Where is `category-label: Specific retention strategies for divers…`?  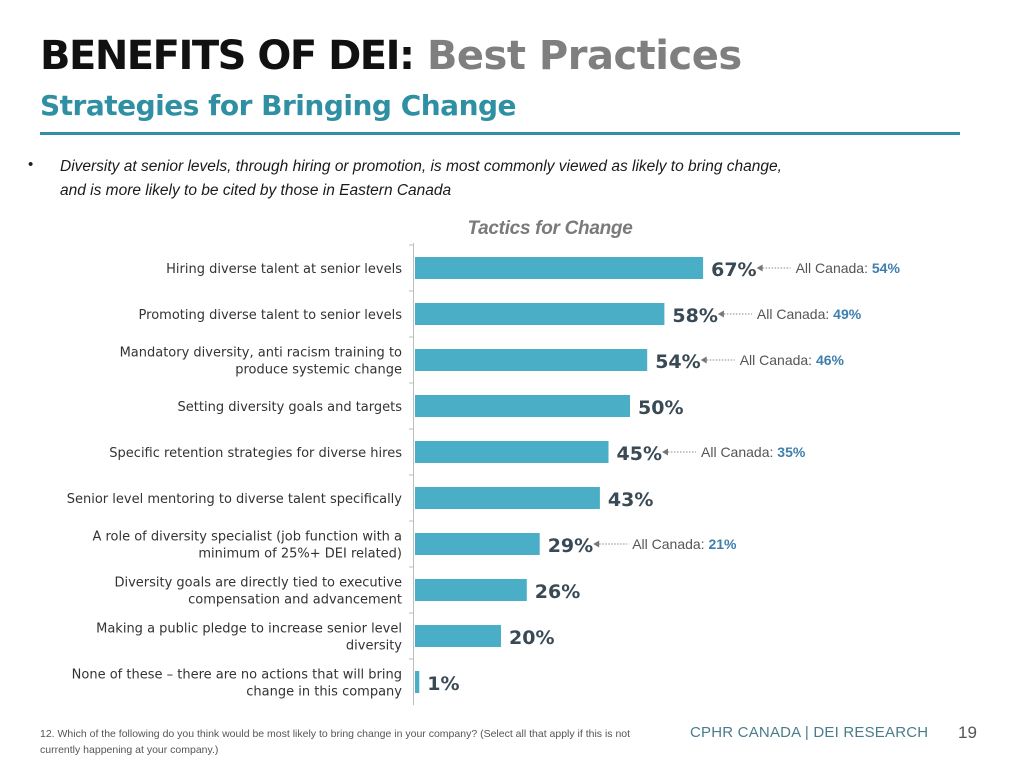 category-label: Specific retention strategies for divers… is located at coordinates (255, 453).